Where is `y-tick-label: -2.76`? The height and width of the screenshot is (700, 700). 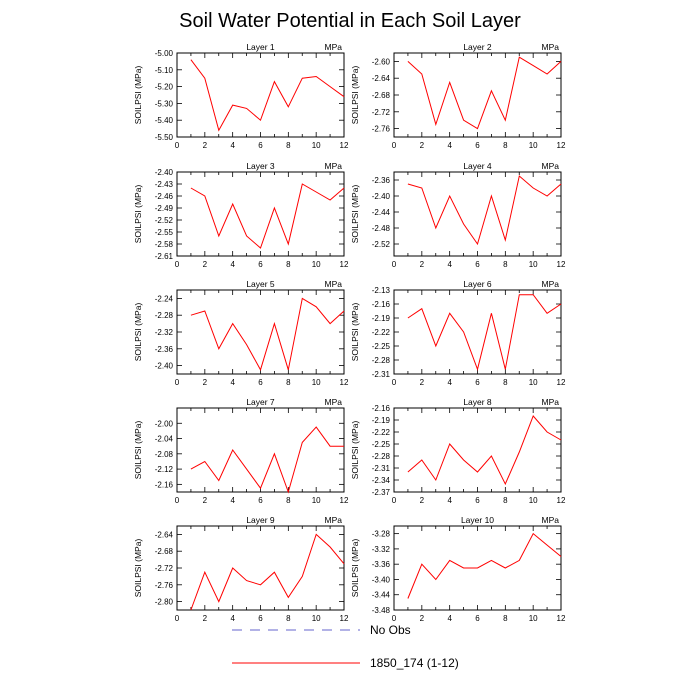
y-tick-label: -2.76 is located at coordinates (164, 585).